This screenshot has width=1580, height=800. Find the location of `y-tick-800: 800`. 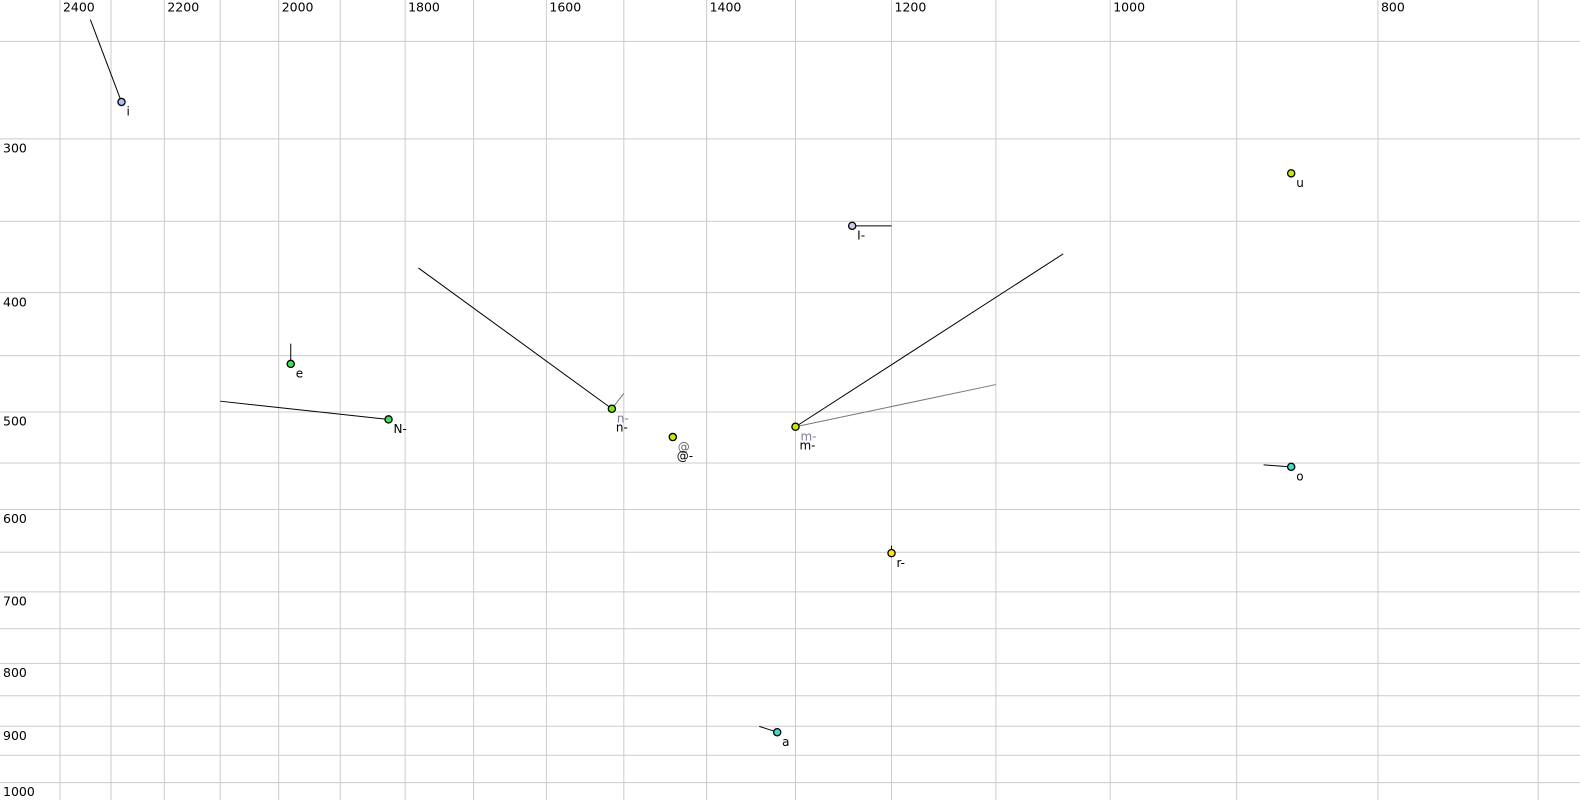

y-tick-800: 800 is located at coordinates (15, 672).